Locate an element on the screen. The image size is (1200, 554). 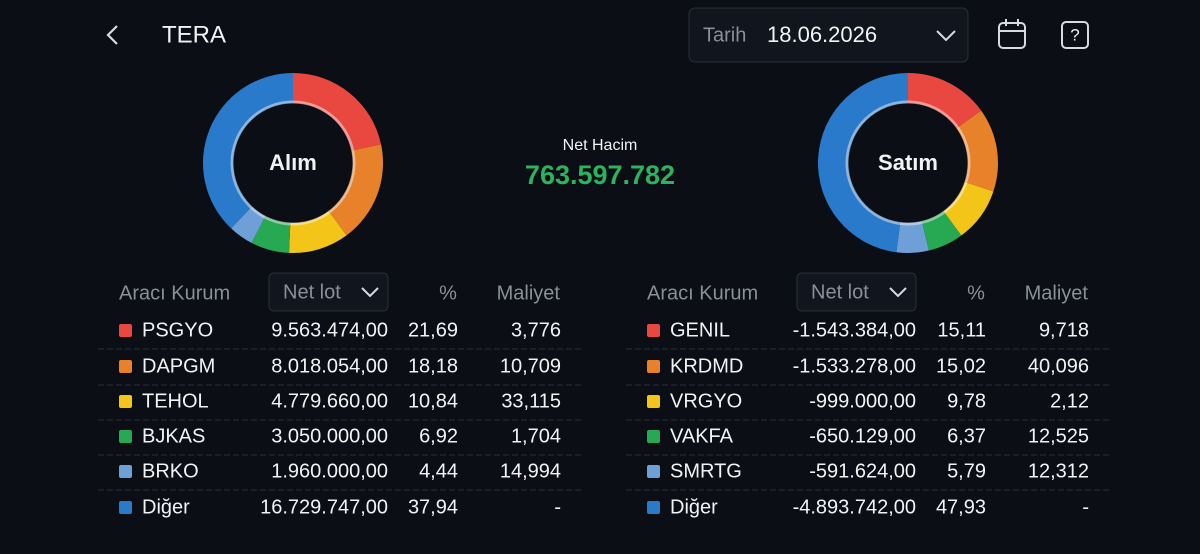
broker-name: BJKAS is located at coordinates (173, 436).